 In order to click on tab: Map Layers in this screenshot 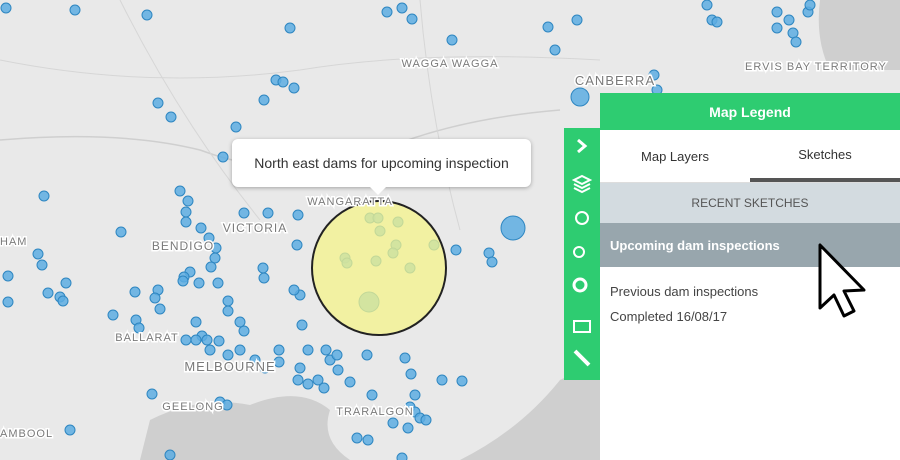, I will do `click(675, 156)`.